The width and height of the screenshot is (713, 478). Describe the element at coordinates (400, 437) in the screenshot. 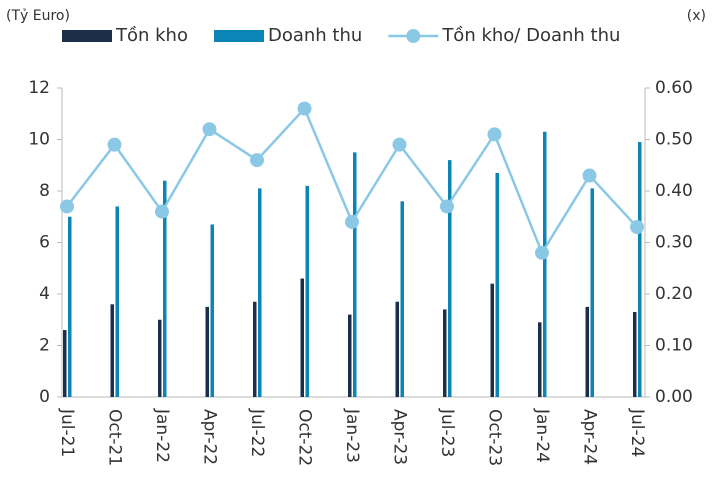

I see `x-tick-label: Apr-23` at that location.